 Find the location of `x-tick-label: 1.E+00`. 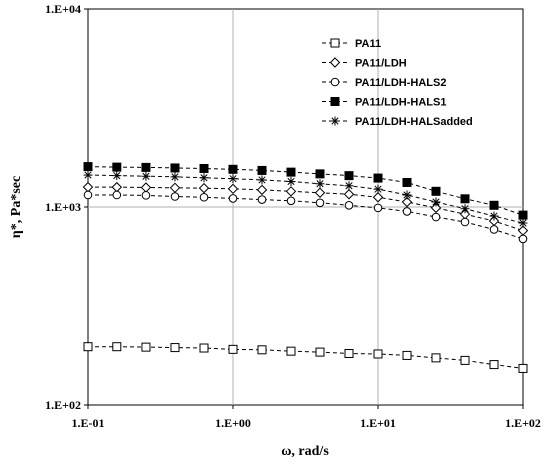

x-tick-label: 1.E+00 is located at coordinates (233, 423).